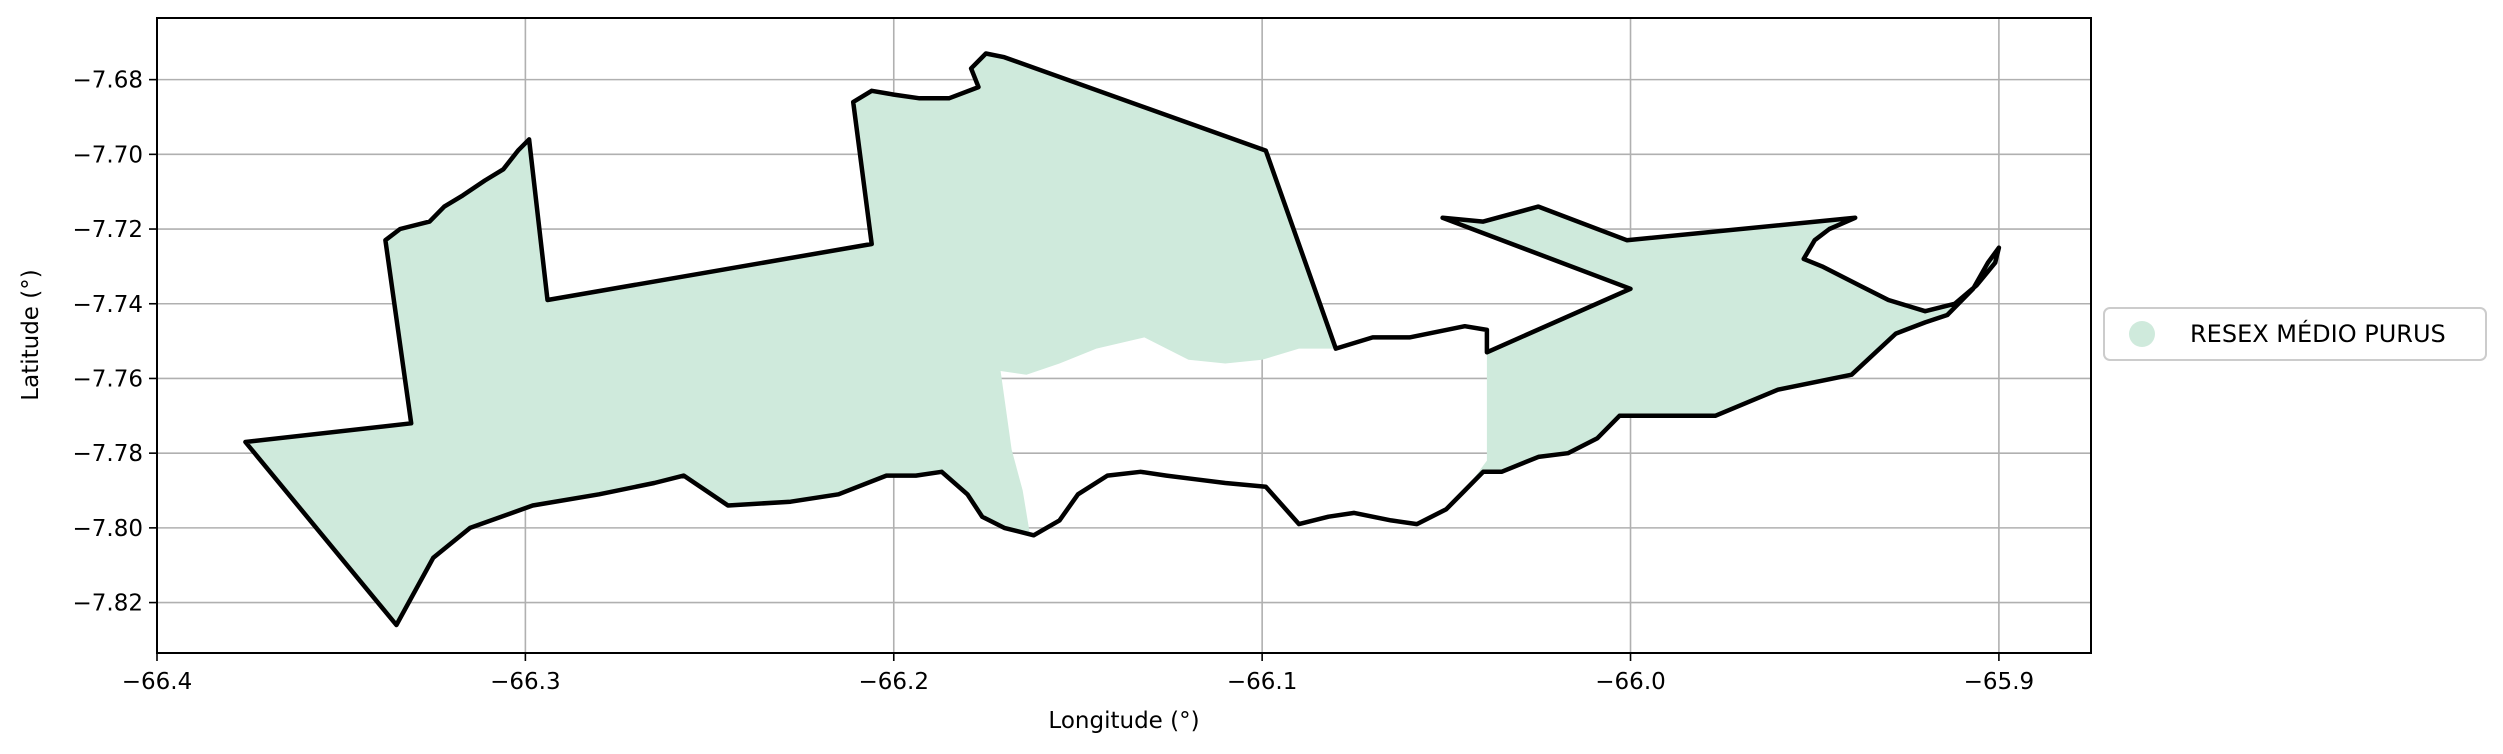 Image resolution: width=2503 pixels, height=754 pixels. What do you see at coordinates (525, 682) in the screenshot?
I see `x-tick-label: −66.3` at bounding box center [525, 682].